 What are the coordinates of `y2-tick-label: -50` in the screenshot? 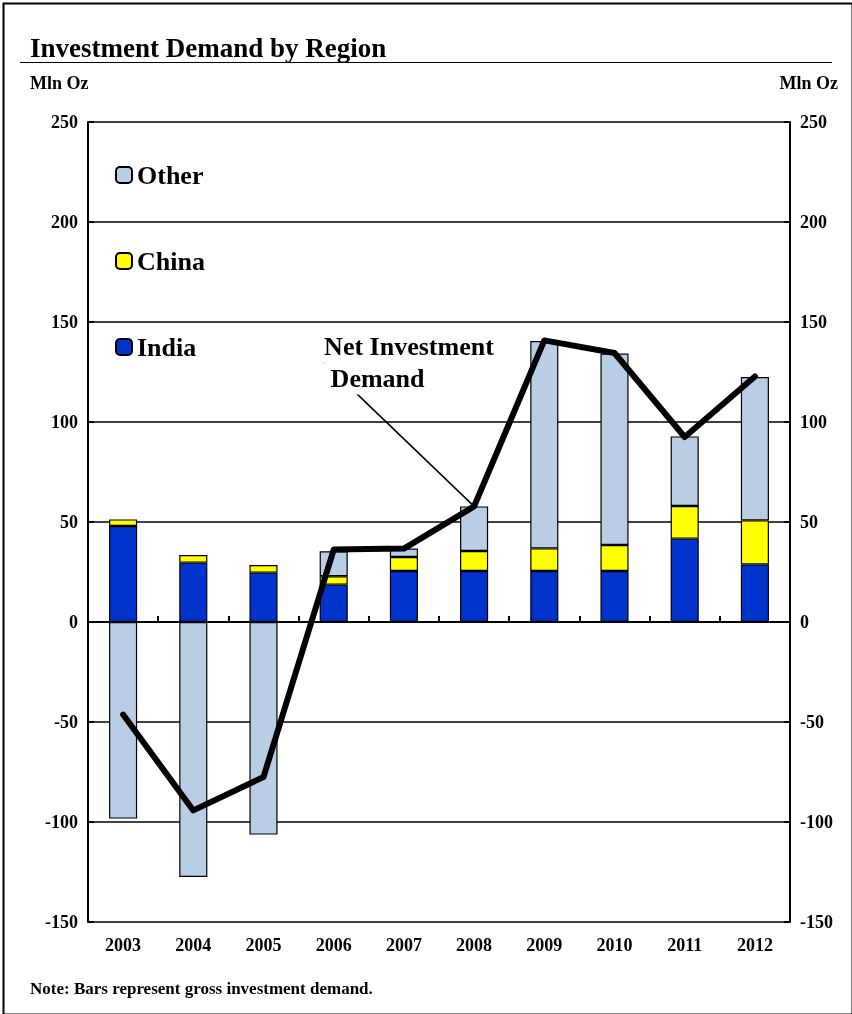 It's located at (812, 722).